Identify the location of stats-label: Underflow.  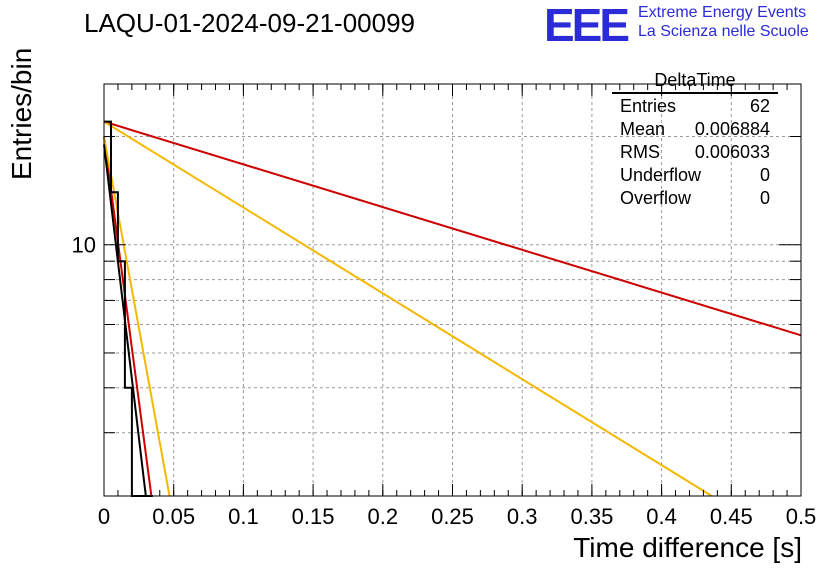
(661, 175).